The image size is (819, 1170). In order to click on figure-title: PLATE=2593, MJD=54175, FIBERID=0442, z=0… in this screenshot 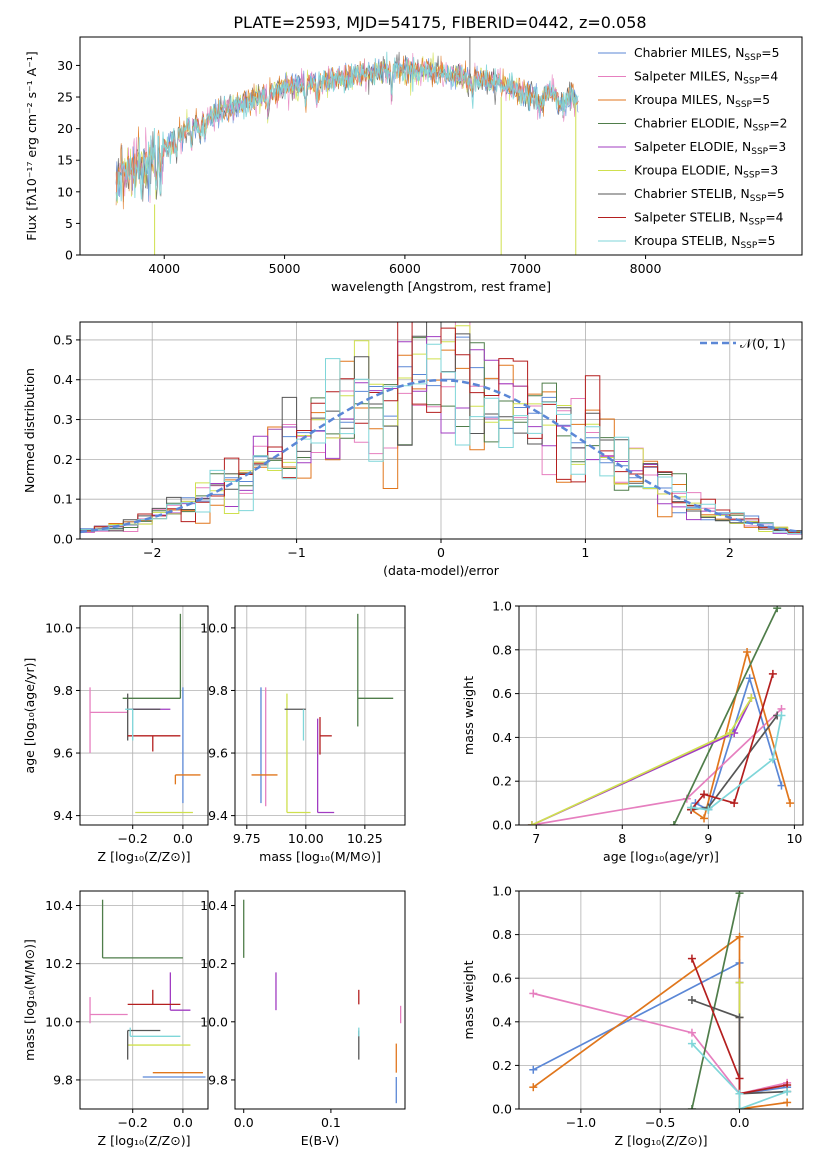, I will do `click(439, 22)`.